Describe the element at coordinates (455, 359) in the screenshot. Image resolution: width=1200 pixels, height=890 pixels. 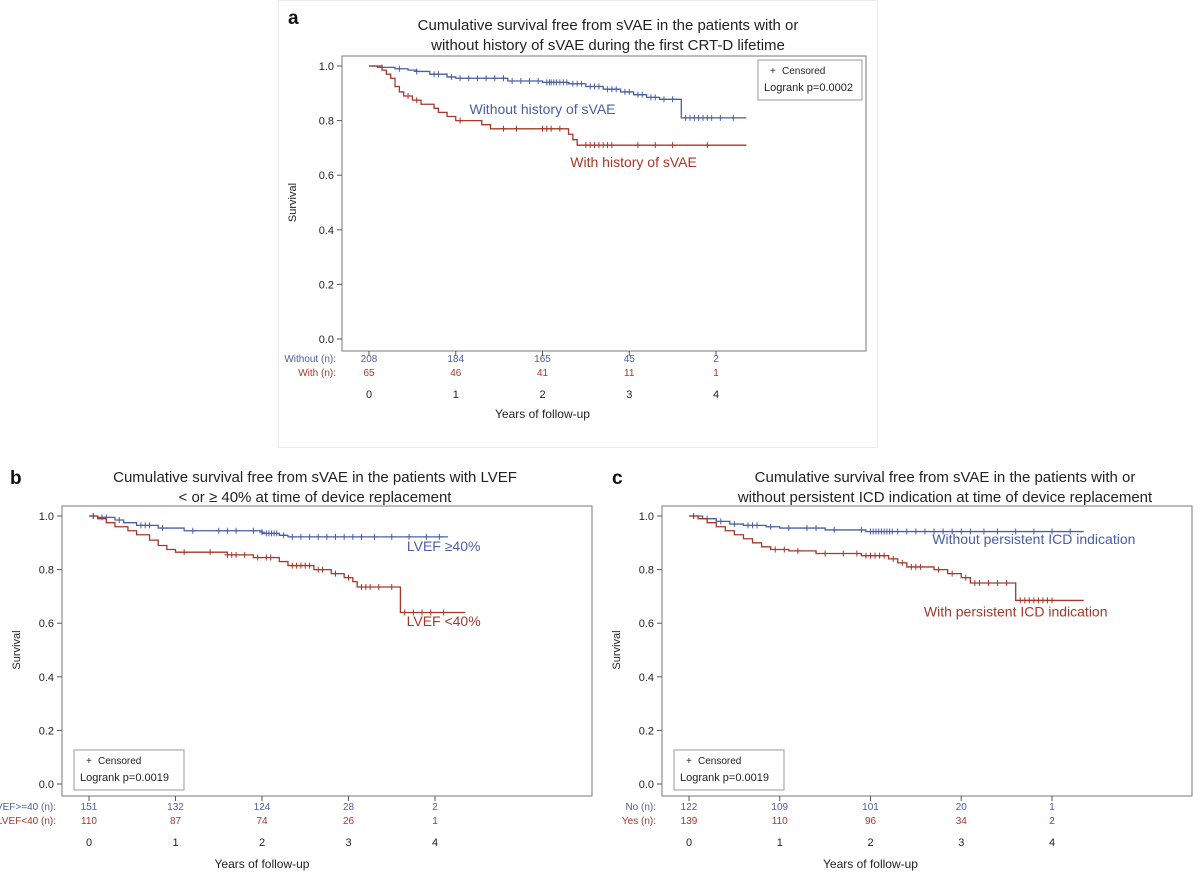
I see `risk-table-value: 184` at that location.